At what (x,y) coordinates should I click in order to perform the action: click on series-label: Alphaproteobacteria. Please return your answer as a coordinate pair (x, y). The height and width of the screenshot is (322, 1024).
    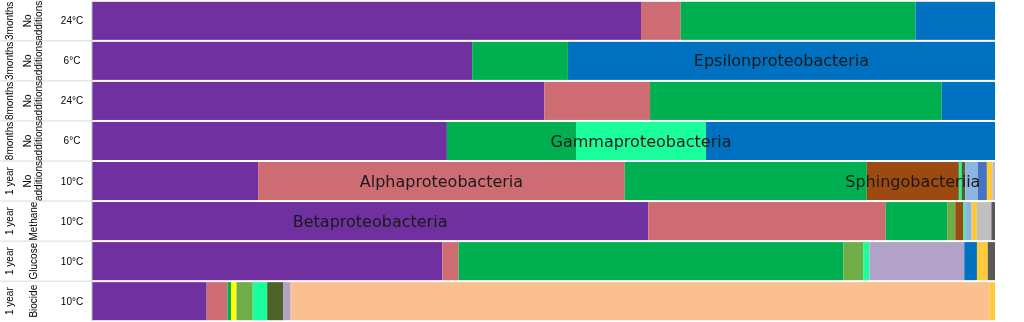
    Looking at the image, I should click on (441, 181).